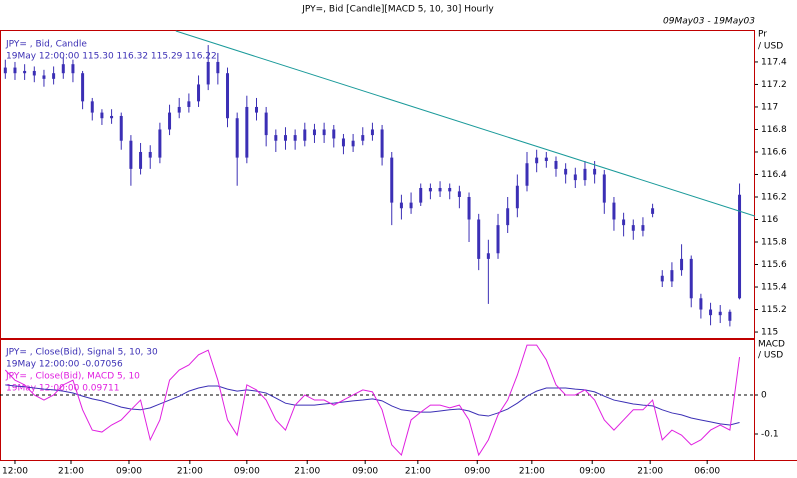 This screenshot has height=478, width=797. What do you see at coordinates (762, 35) in the screenshot?
I see `y-axis-label: Pr` at bounding box center [762, 35].